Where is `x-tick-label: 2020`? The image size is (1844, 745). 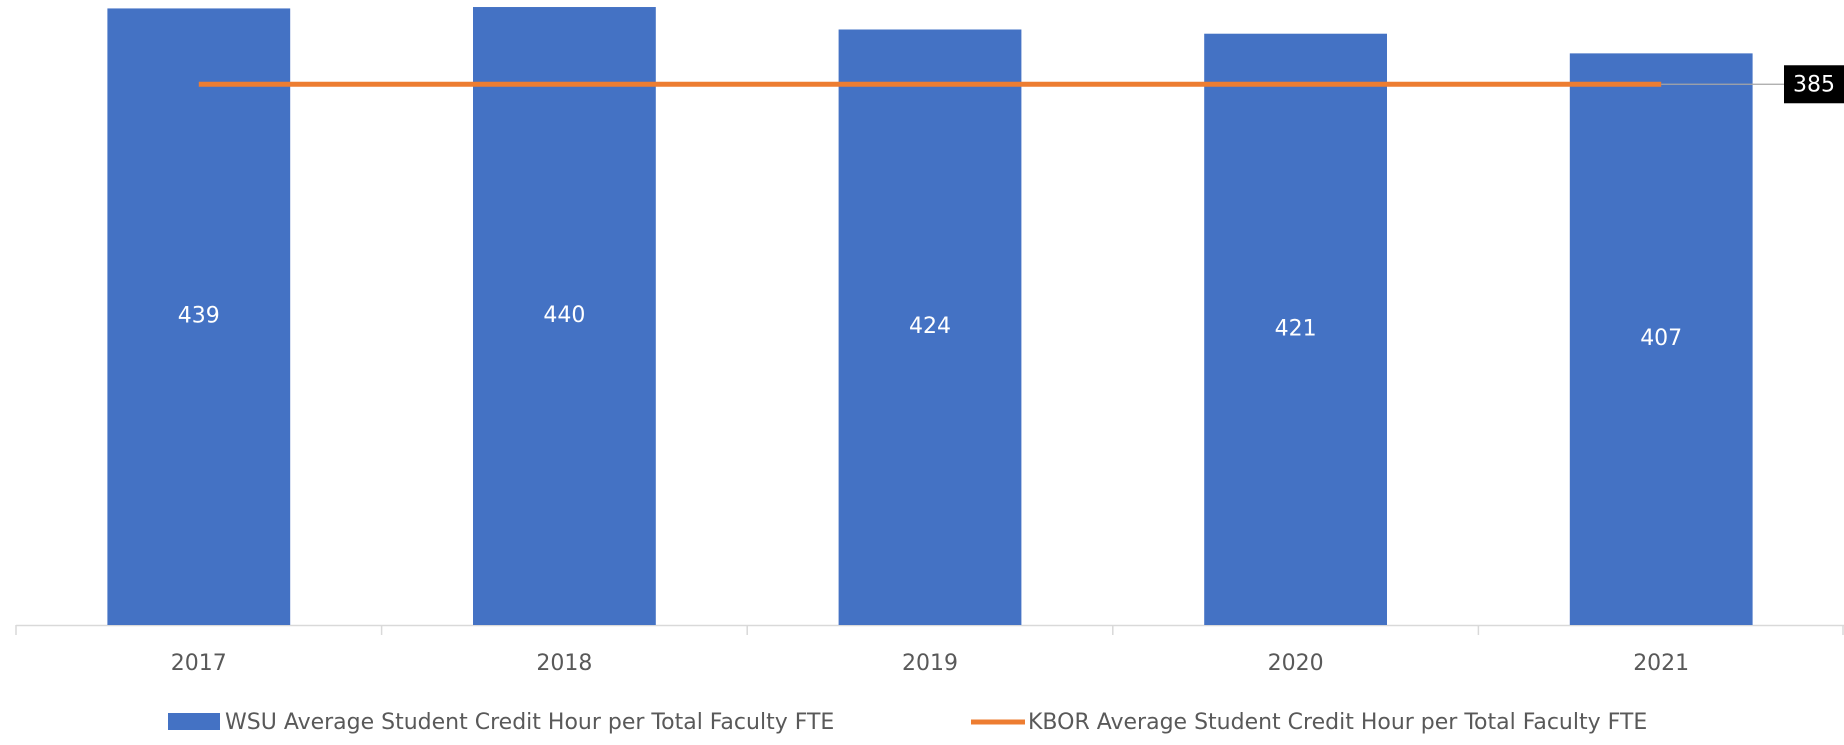 x-tick-label: 2020 is located at coordinates (1296, 663).